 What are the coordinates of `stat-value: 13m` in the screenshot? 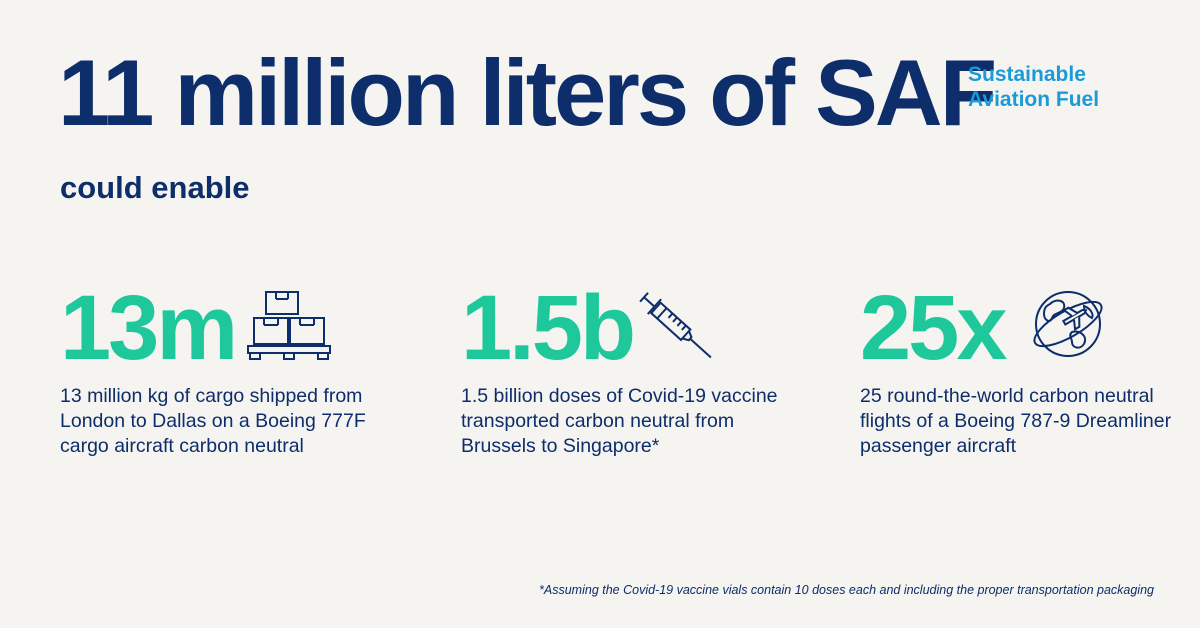 It's located at (149, 328).